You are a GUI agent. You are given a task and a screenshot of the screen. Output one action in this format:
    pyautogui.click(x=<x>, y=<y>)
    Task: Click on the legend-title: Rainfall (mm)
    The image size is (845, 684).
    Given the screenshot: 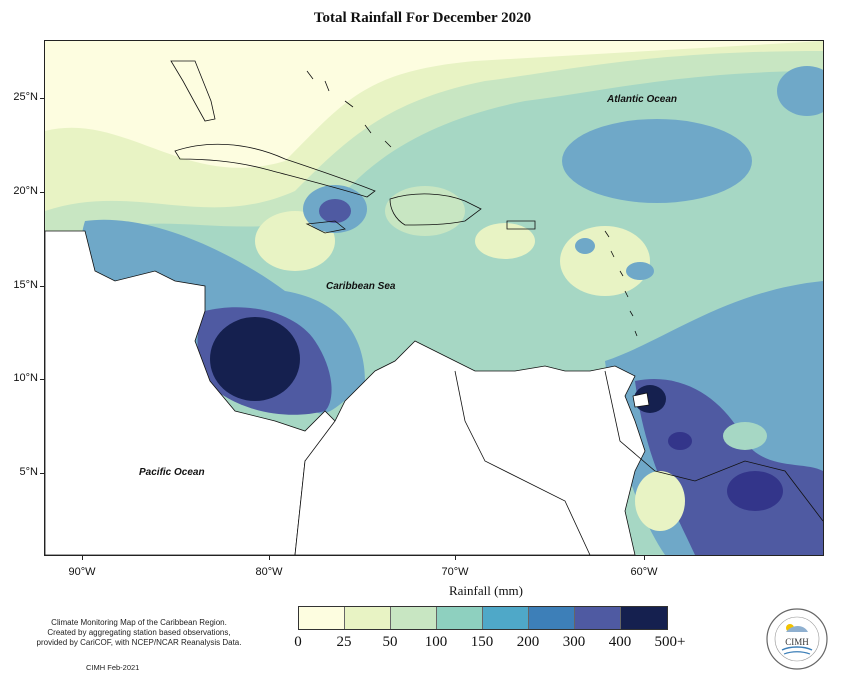 What is the action you would take?
    pyautogui.click(x=485, y=590)
    